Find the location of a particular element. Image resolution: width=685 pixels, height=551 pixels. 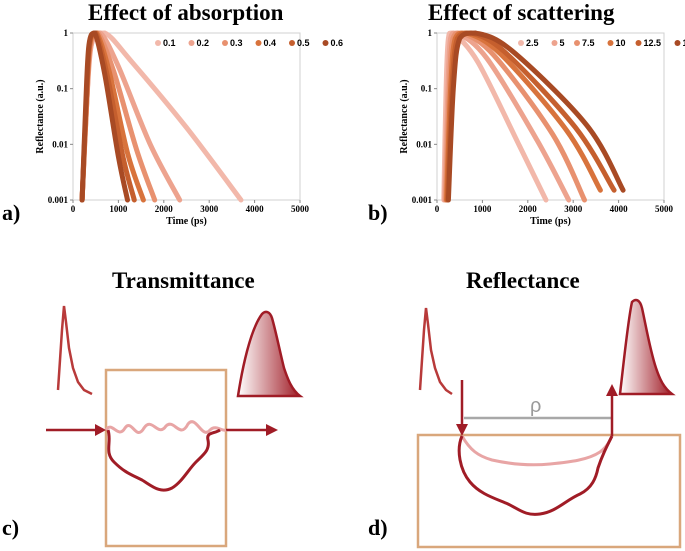

output-arrowhead-c is located at coordinates (272, 430).